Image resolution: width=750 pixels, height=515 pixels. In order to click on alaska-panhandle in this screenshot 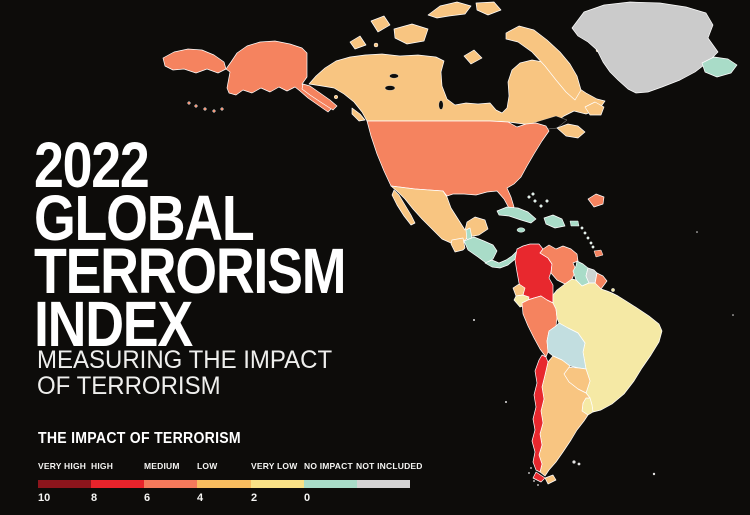, I will do `click(319, 97)`.